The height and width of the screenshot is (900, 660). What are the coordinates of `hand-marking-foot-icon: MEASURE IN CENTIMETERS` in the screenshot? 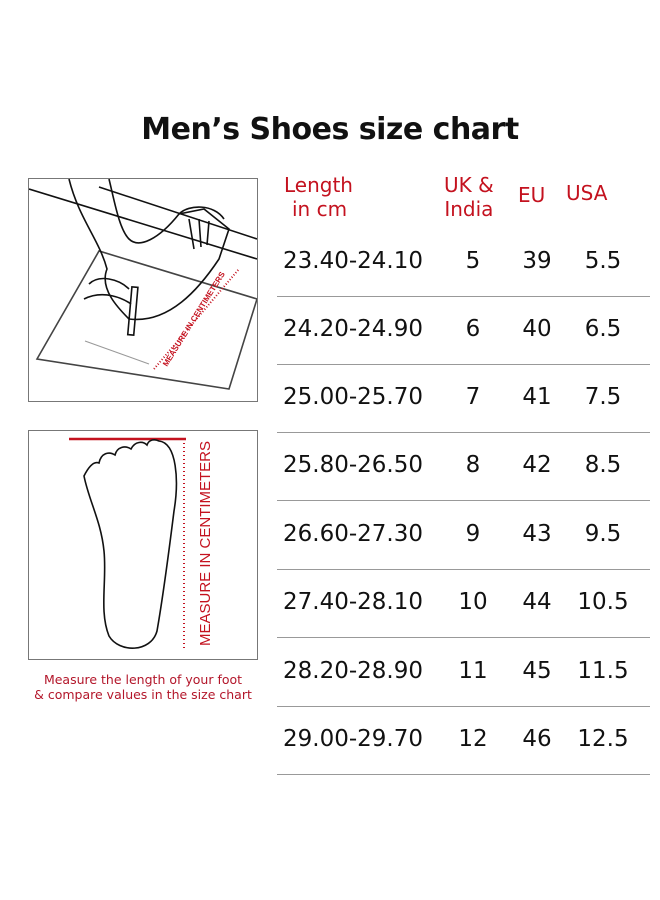 It's located at (143, 284).